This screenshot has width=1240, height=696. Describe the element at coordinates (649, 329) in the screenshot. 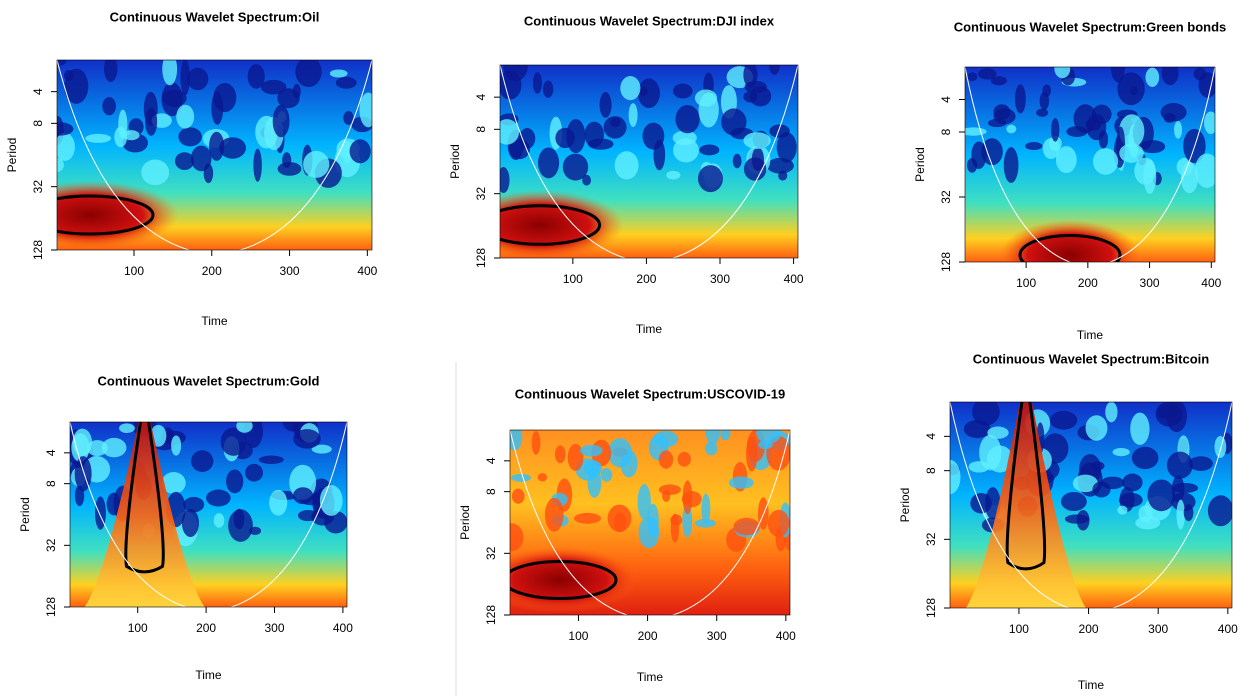

I see `x-axis-label: Time` at that location.